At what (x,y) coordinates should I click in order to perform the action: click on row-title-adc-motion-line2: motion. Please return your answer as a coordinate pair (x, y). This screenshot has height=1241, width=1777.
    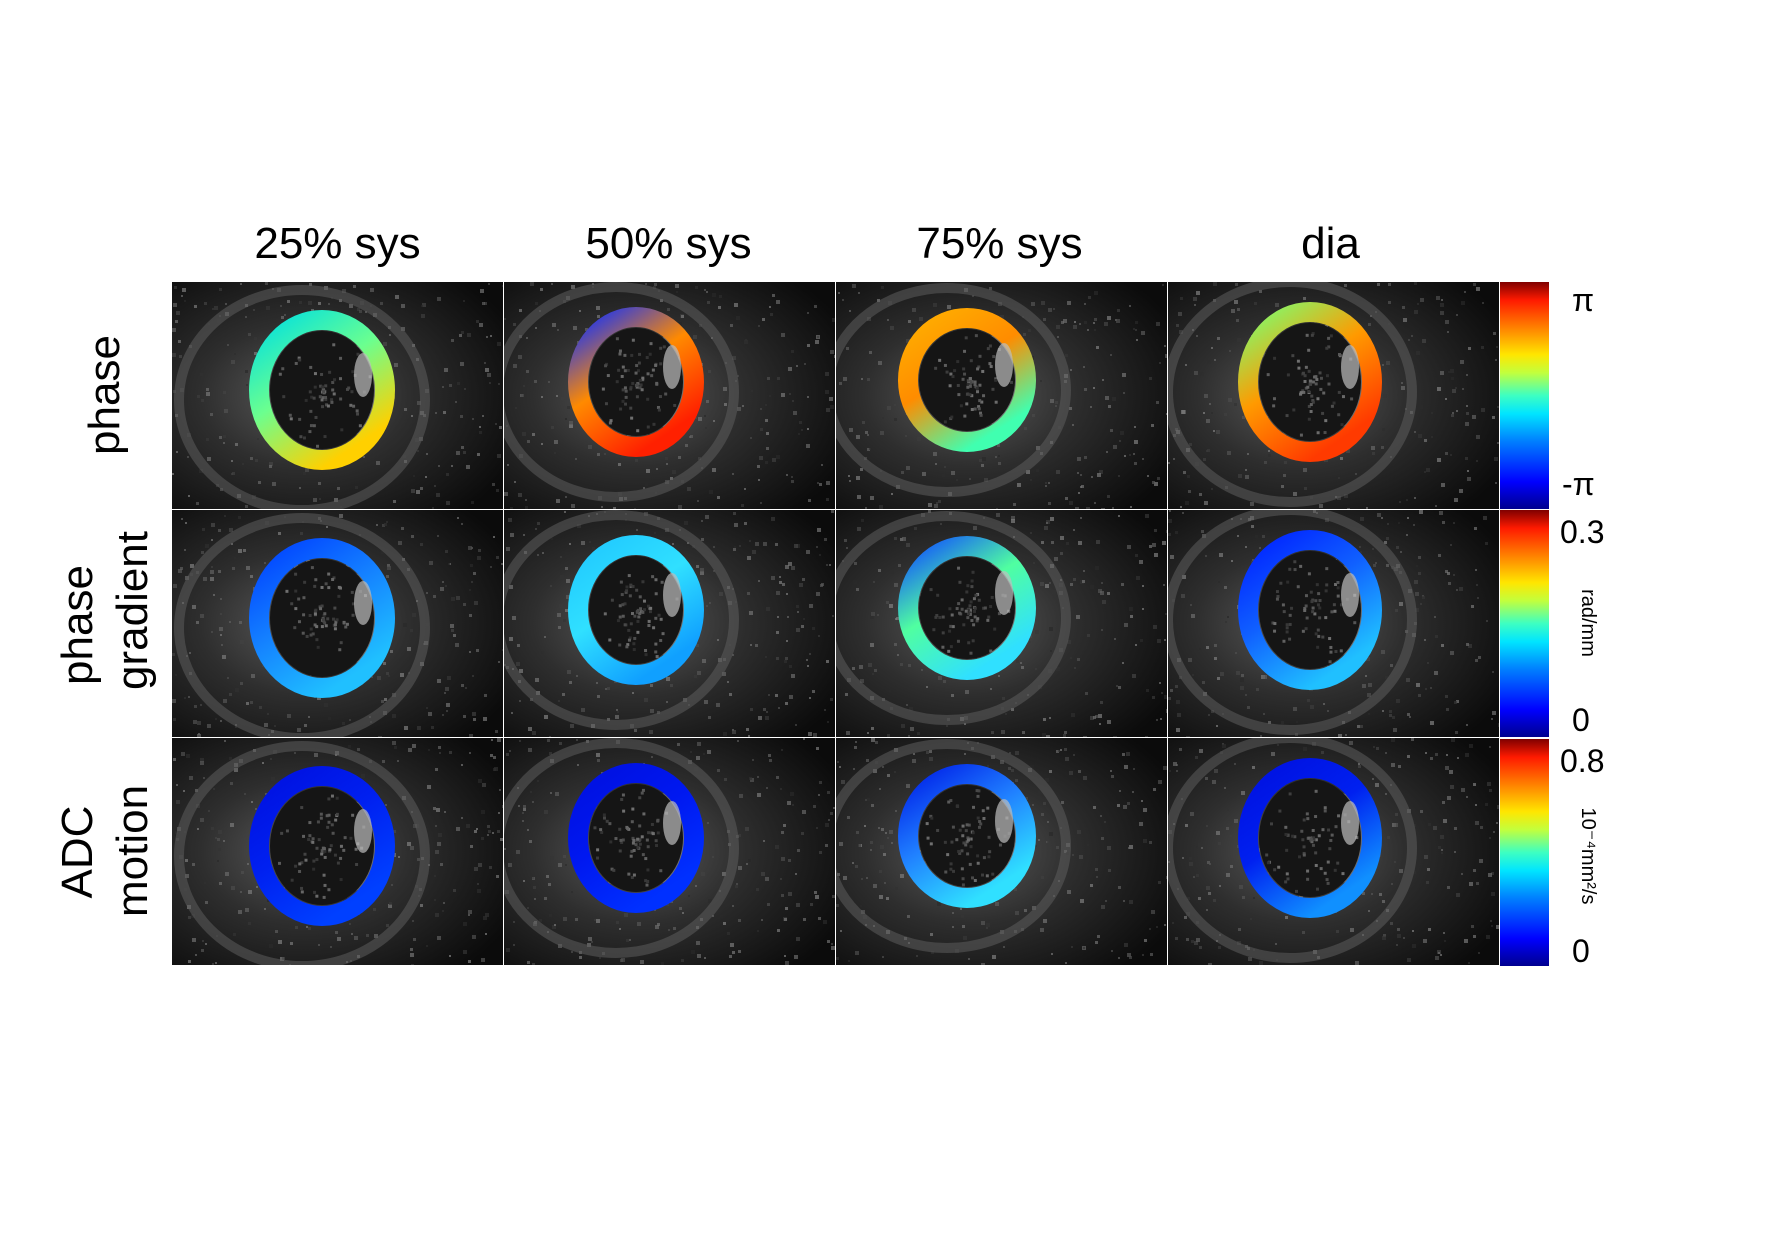
    Looking at the image, I should click on (132, 850).